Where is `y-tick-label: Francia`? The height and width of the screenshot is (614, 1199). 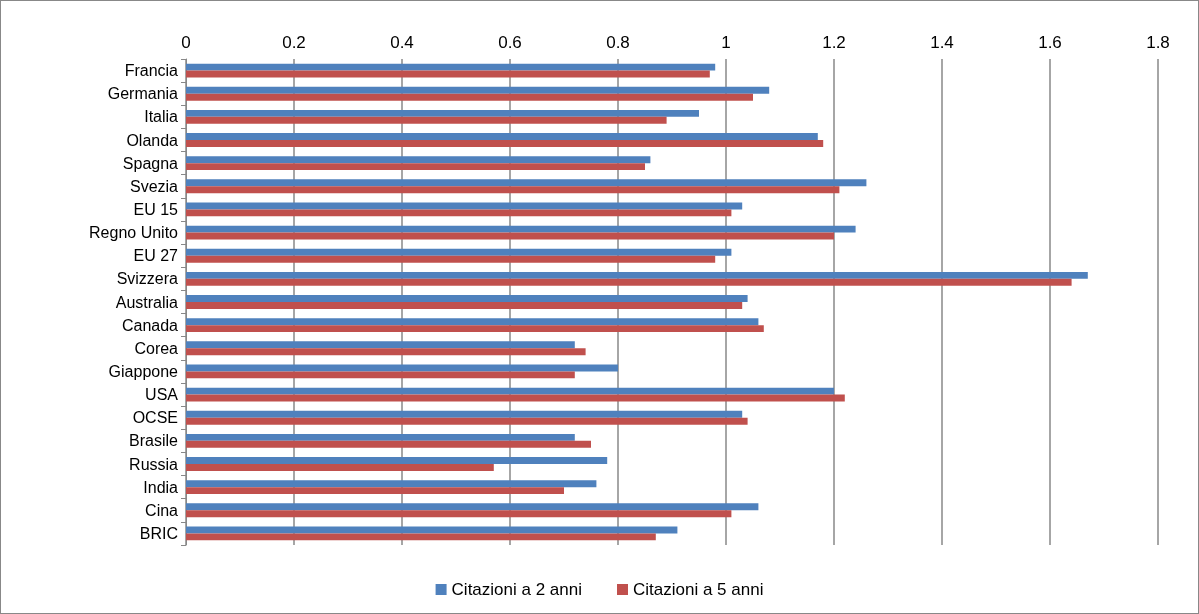
y-tick-label: Francia is located at coordinates (151, 71).